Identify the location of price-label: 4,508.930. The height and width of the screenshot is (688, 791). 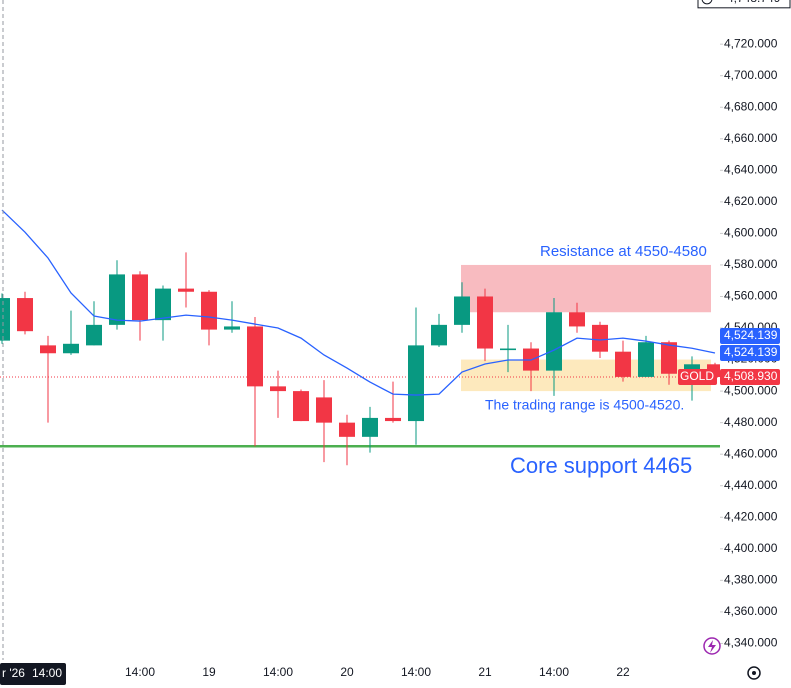
(751, 376).